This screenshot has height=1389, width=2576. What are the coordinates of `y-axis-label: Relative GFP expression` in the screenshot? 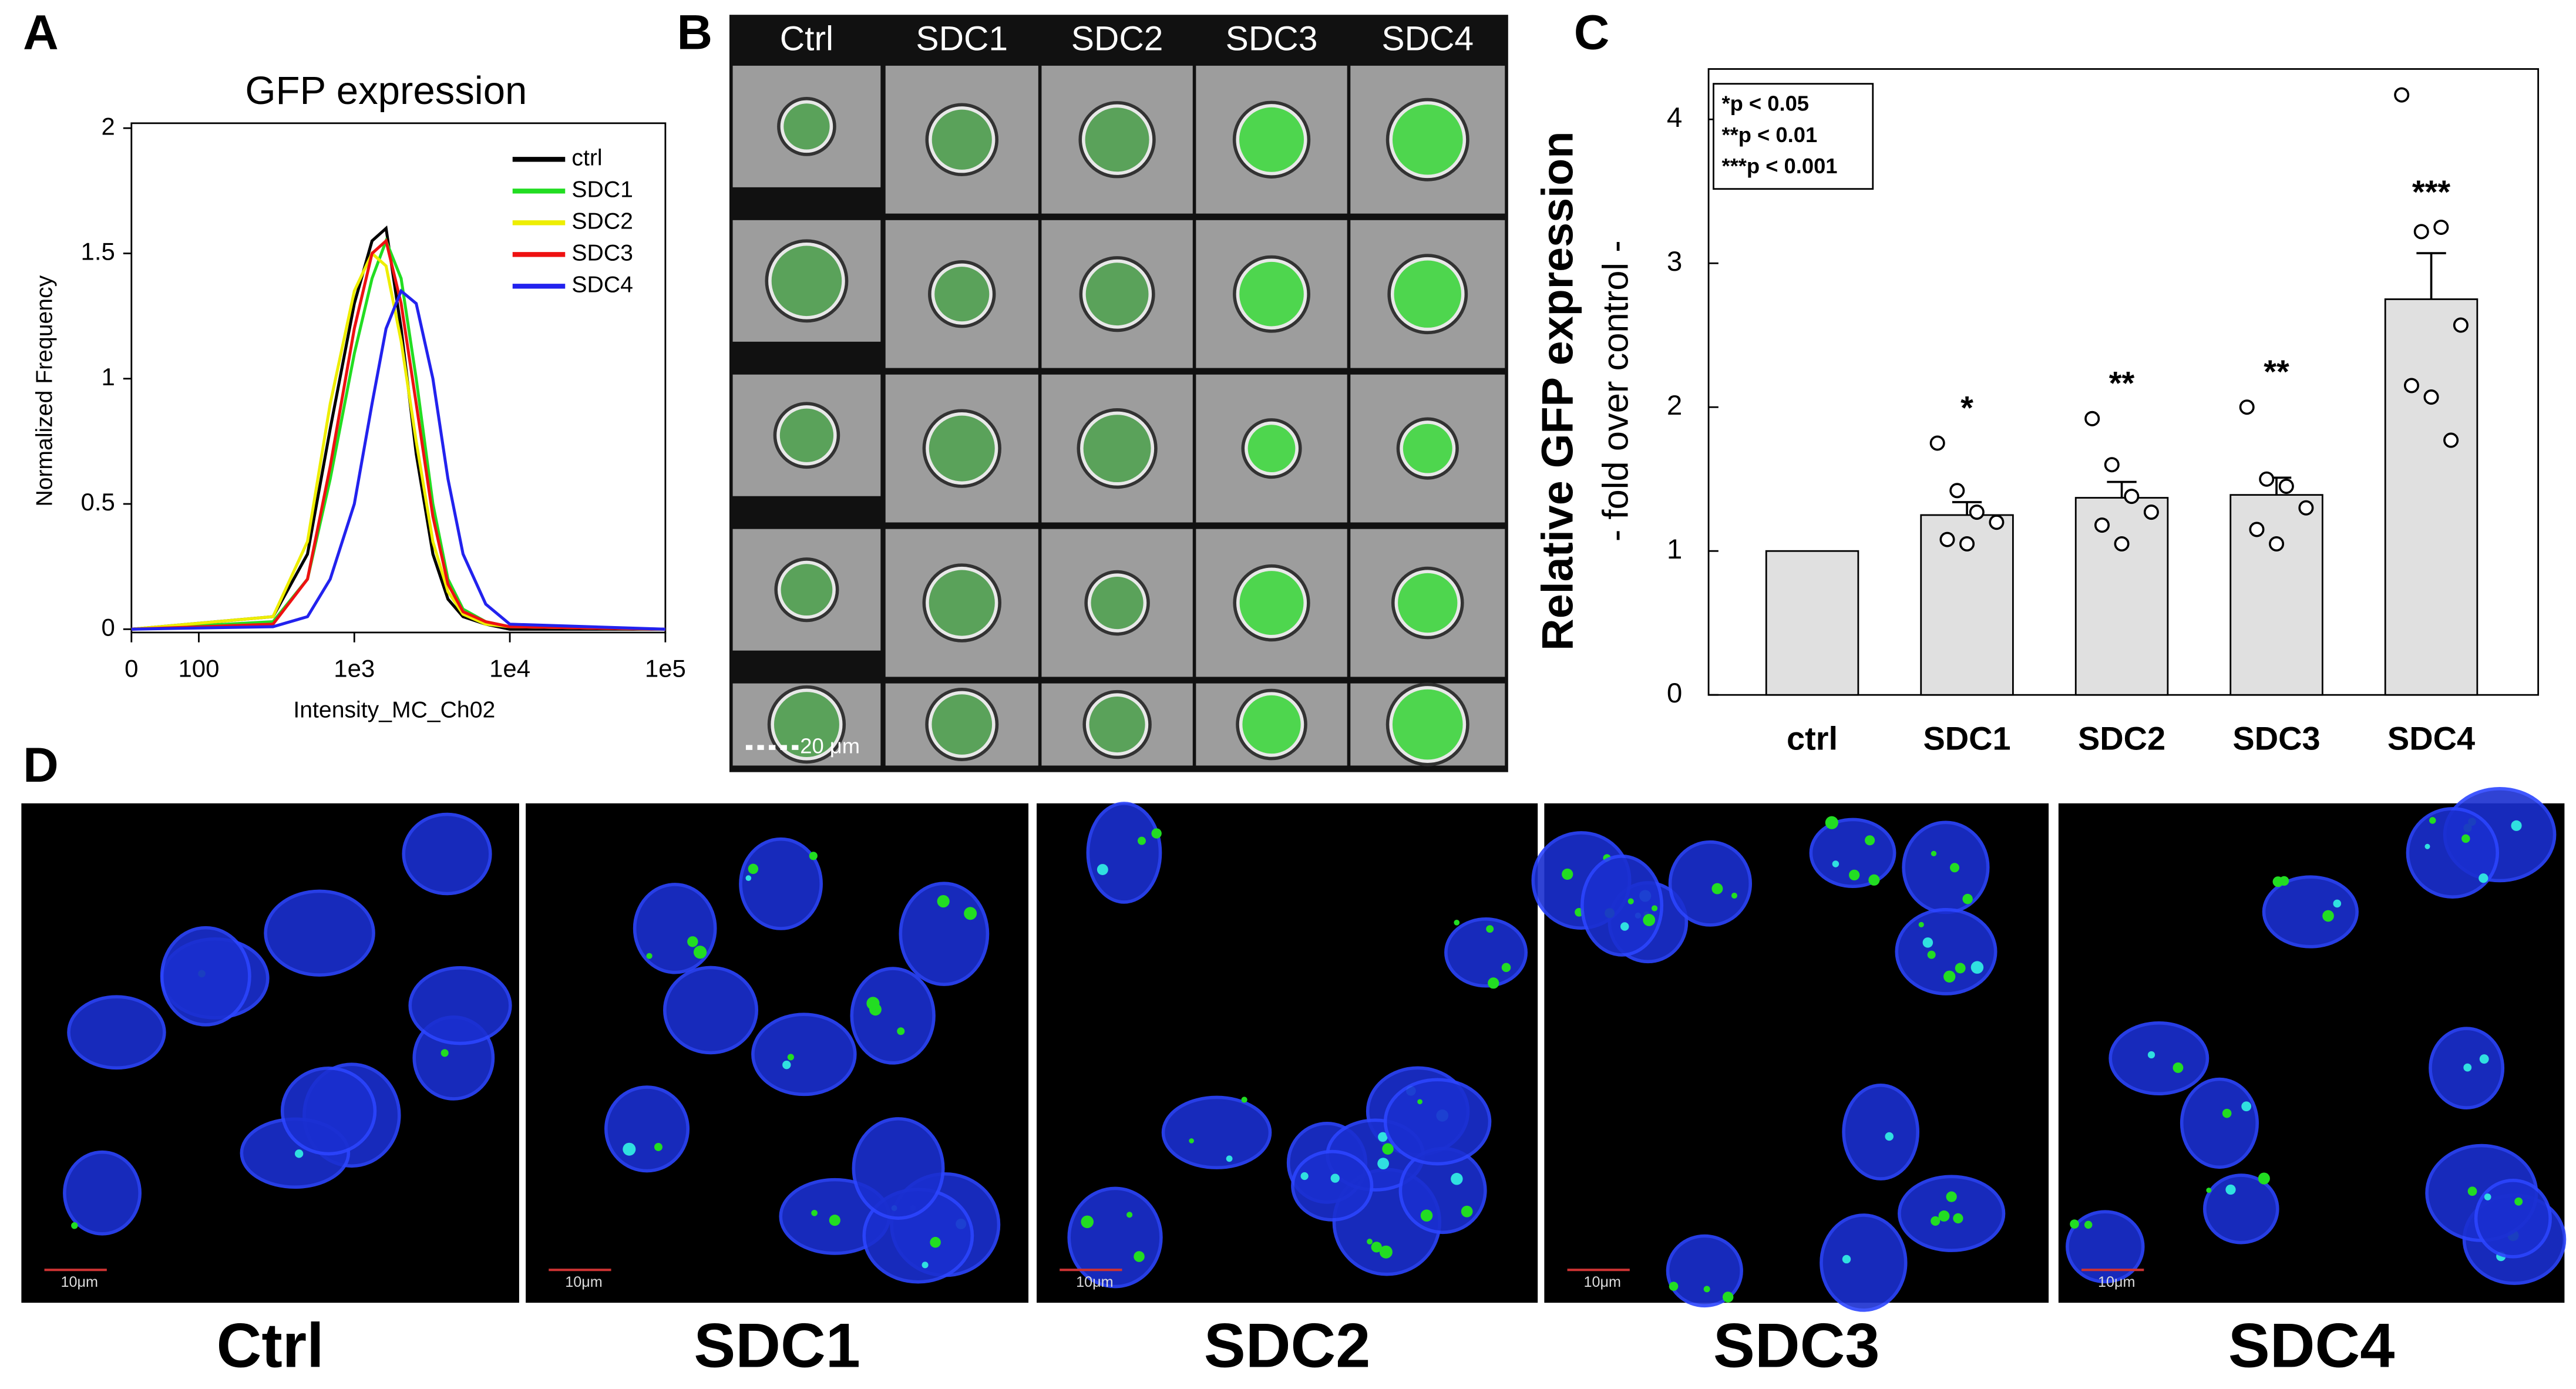 It's located at (1557, 391).